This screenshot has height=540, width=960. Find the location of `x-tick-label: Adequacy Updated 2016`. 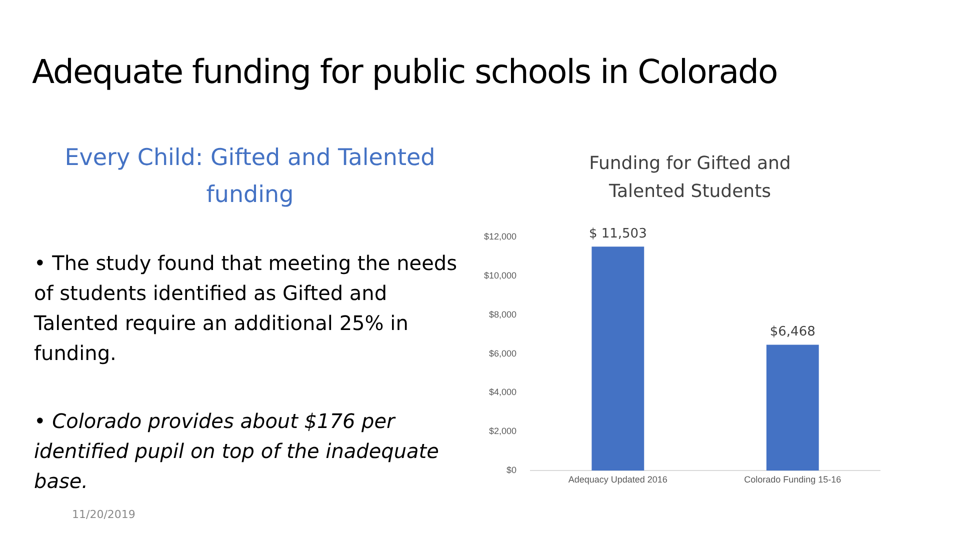

x-tick-label: Adequacy Updated 2016 is located at coordinates (618, 479).